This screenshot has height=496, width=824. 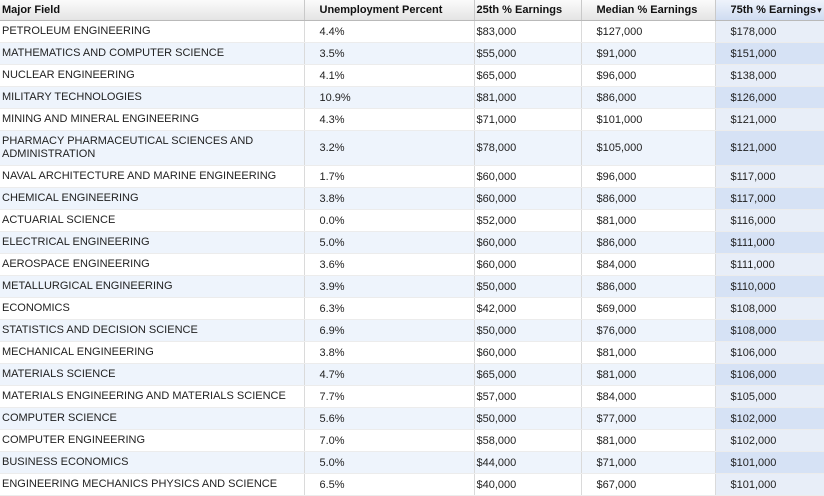 I want to click on column-header-major-field: Major Field, so click(x=152, y=10).